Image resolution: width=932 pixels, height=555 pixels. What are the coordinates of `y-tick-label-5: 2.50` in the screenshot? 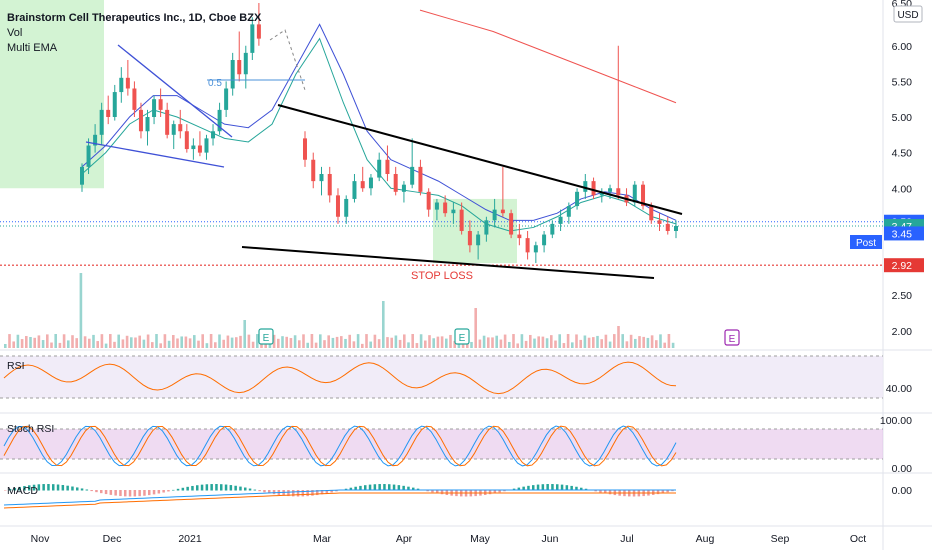 It's located at (902, 296).